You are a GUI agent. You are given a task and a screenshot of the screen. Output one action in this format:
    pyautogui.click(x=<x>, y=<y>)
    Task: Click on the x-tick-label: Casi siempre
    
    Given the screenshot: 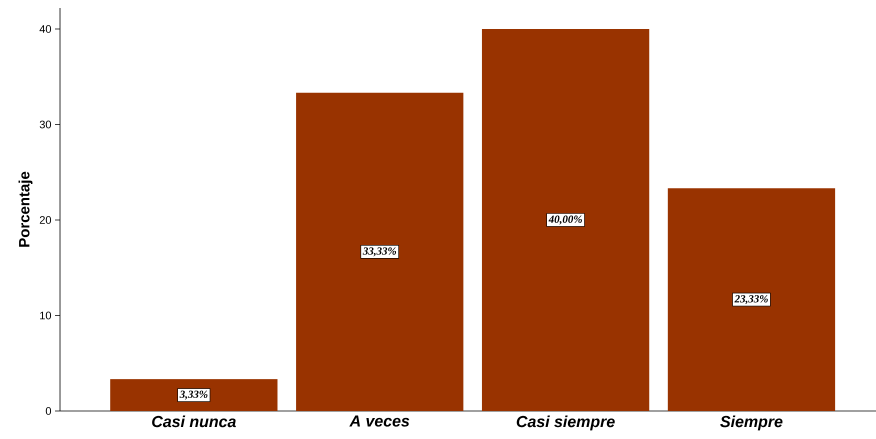 What is the action you would take?
    pyautogui.click(x=565, y=423)
    